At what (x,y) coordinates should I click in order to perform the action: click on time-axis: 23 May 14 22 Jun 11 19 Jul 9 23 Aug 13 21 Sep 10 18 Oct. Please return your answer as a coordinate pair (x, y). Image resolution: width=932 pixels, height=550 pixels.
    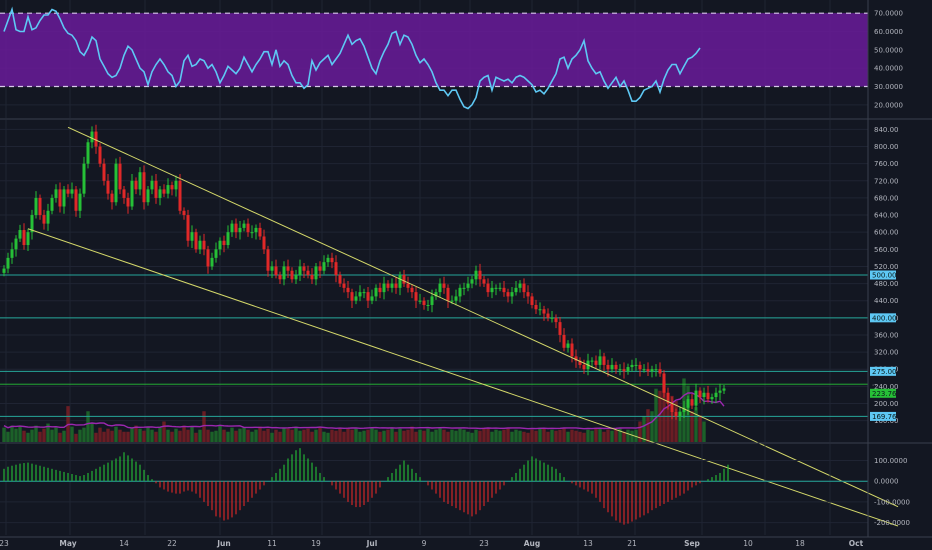
    Looking at the image, I should click on (432, 543).